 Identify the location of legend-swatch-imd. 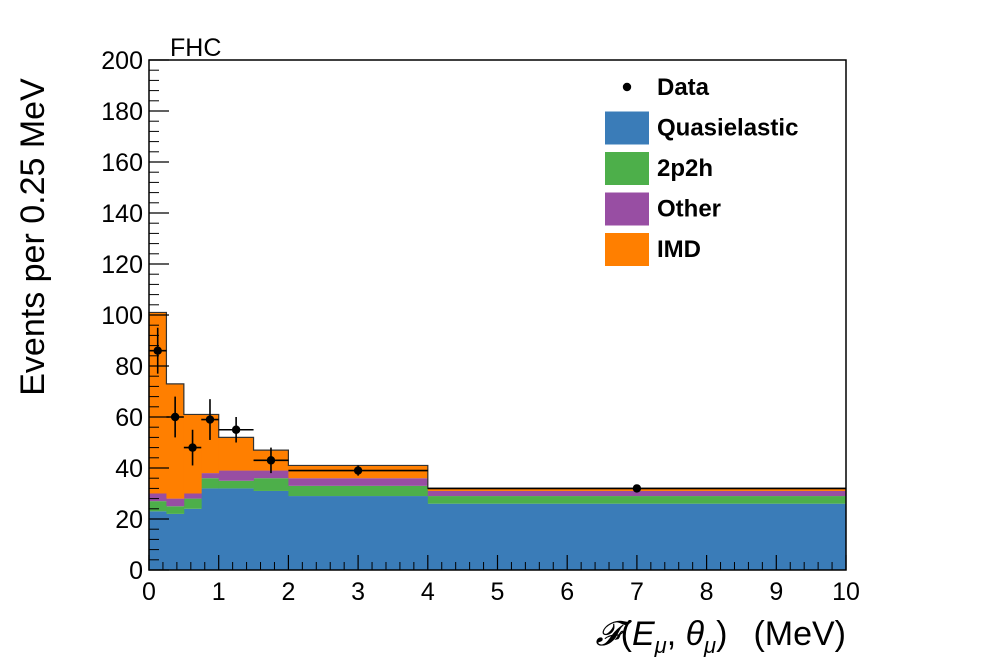
(627, 249).